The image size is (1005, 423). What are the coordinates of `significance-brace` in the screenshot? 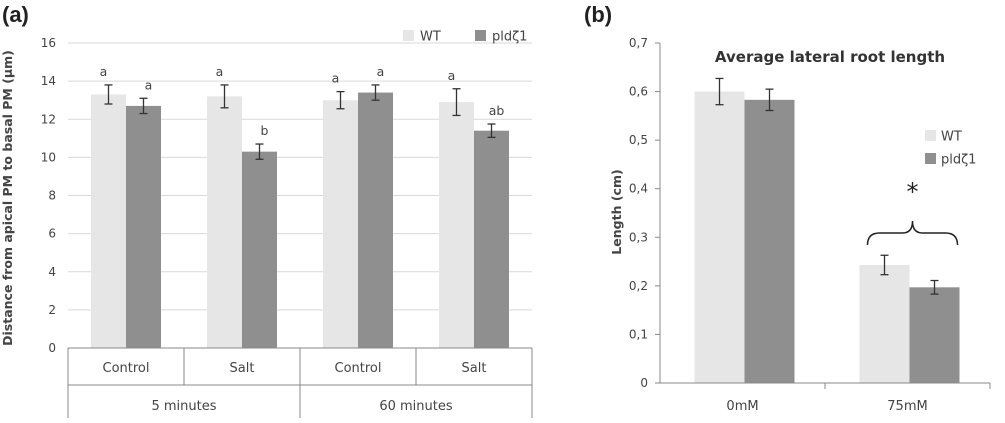 It's located at (912, 233).